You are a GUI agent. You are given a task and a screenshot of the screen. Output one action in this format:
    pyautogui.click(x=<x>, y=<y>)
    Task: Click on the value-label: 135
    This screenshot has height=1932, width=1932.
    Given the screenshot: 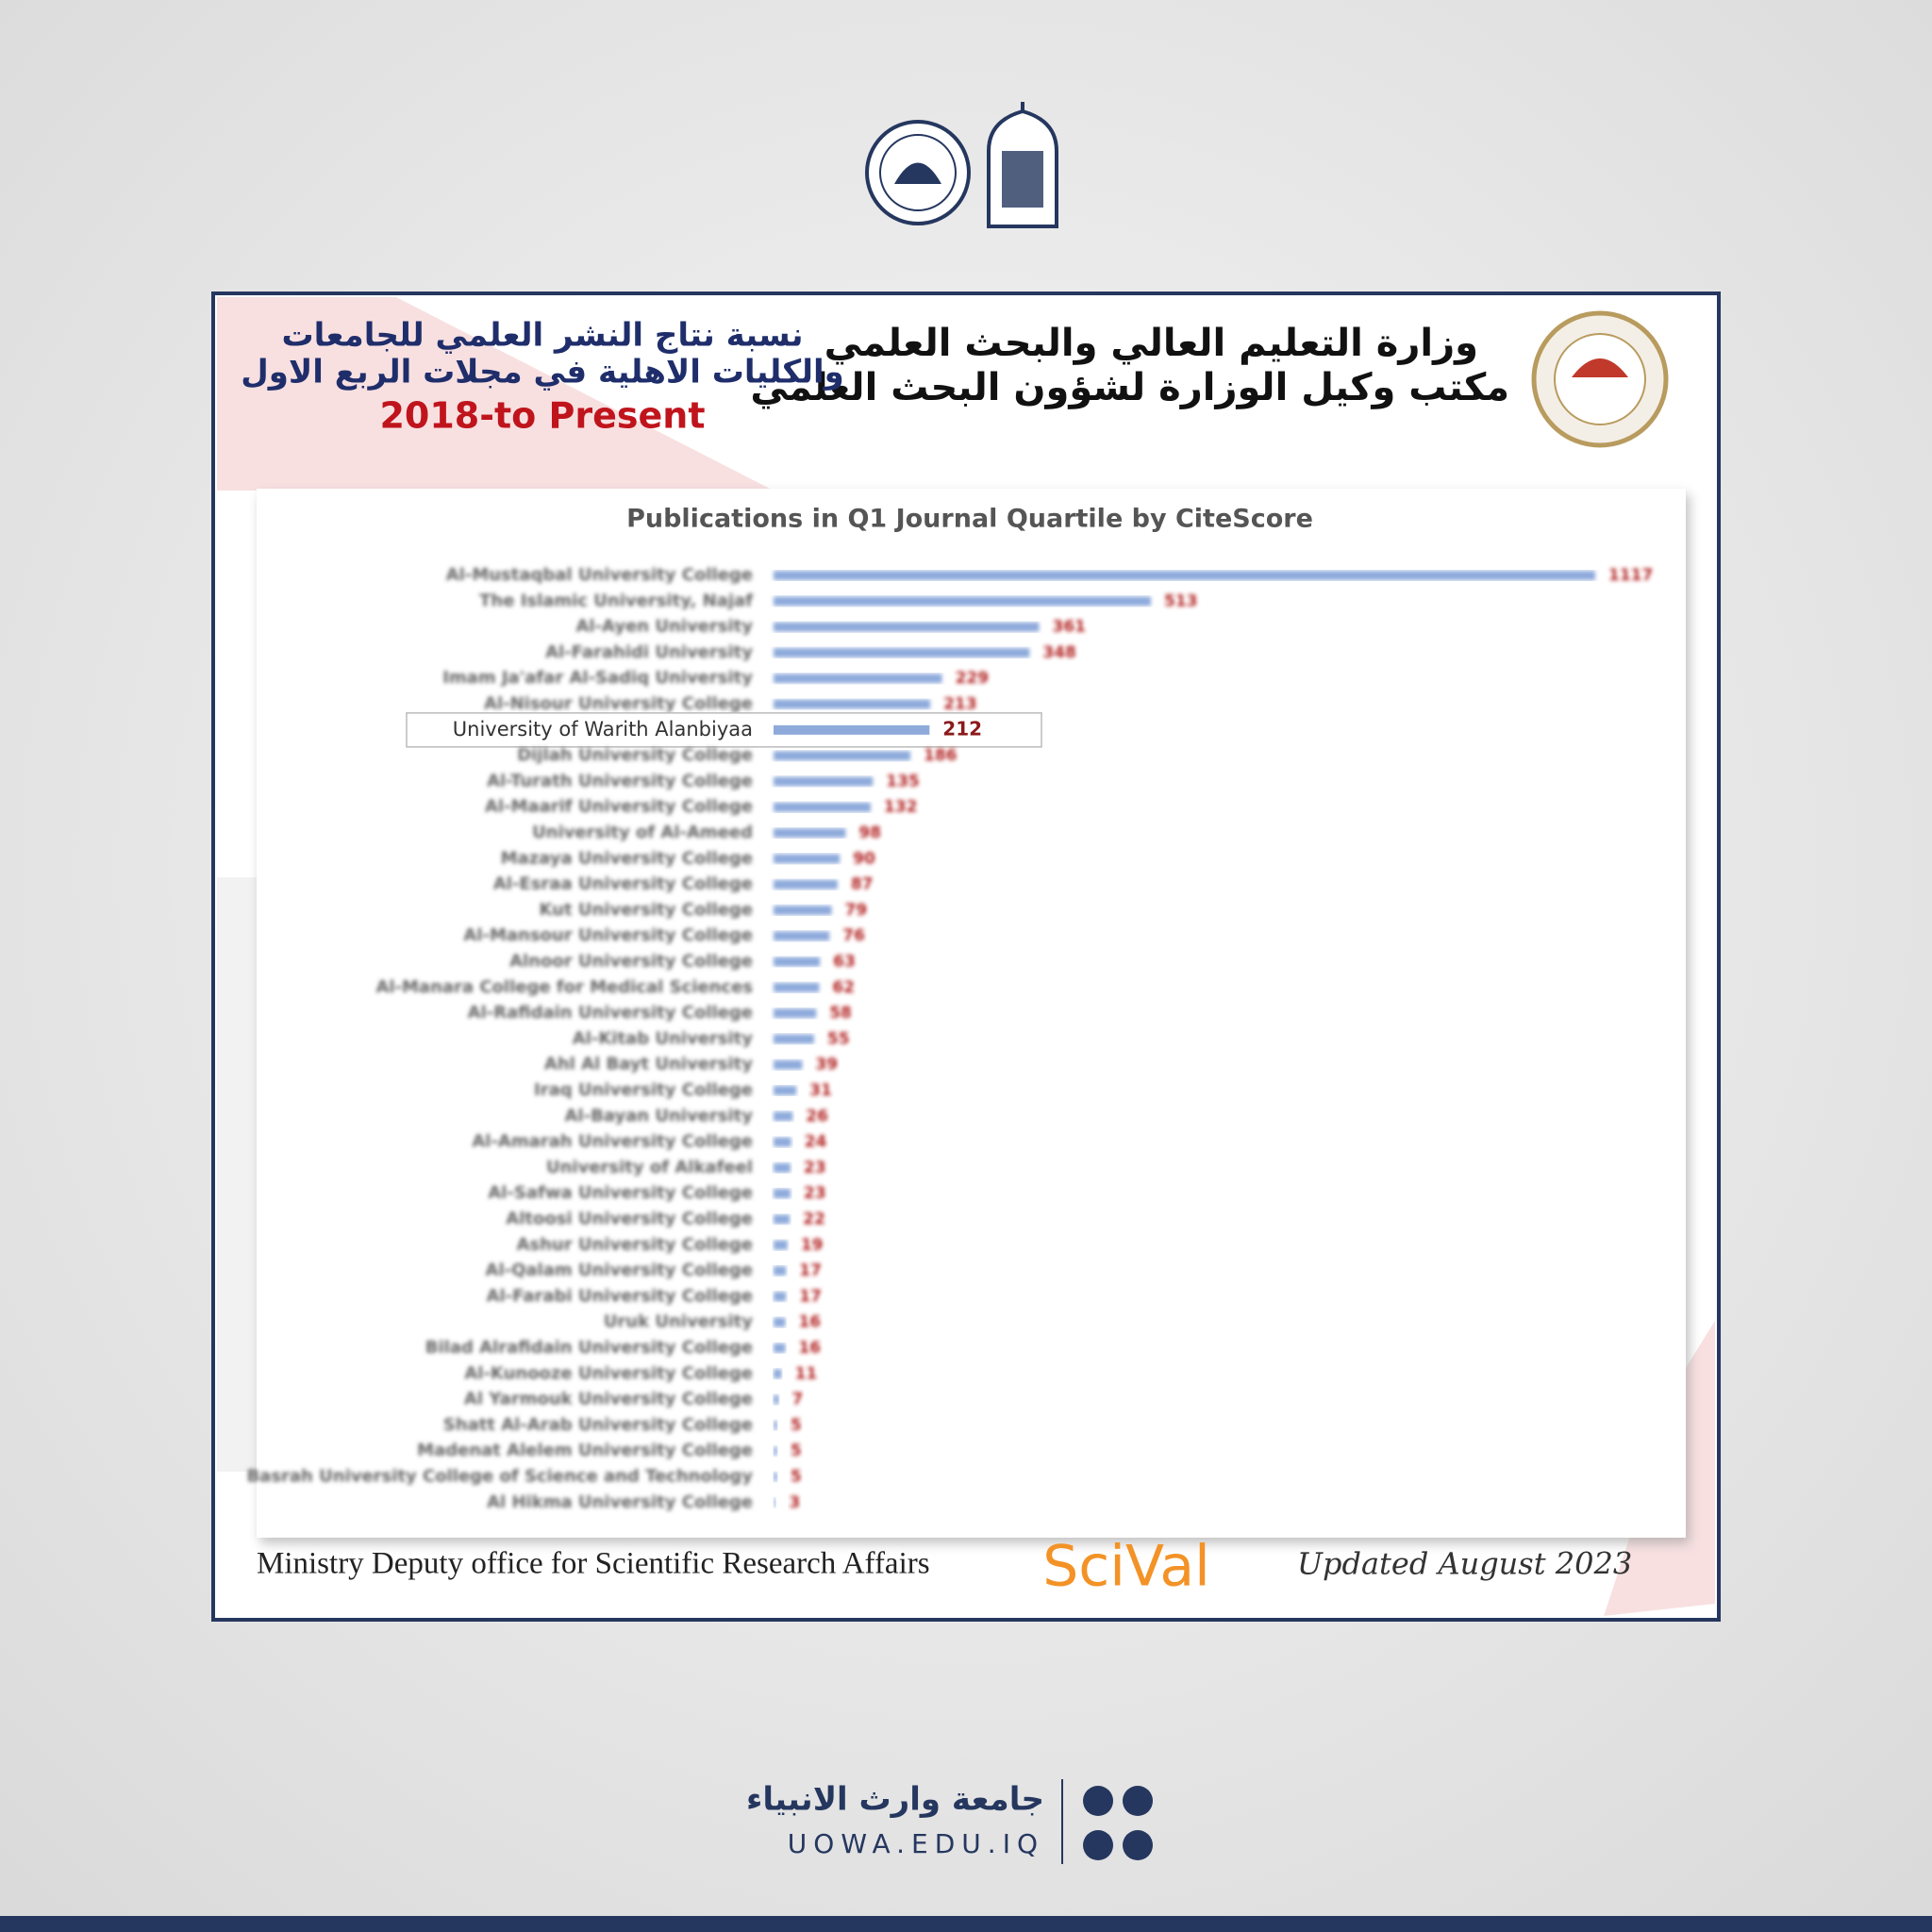 What is the action you would take?
    pyautogui.click(x=903, y=781)
    